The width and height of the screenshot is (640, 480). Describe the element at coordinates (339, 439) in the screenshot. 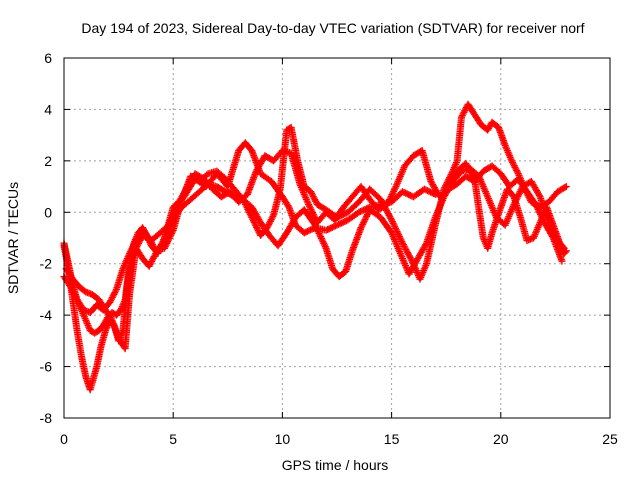

I see `x-tick-labels: 0 5 10 15 20 25` at that location.